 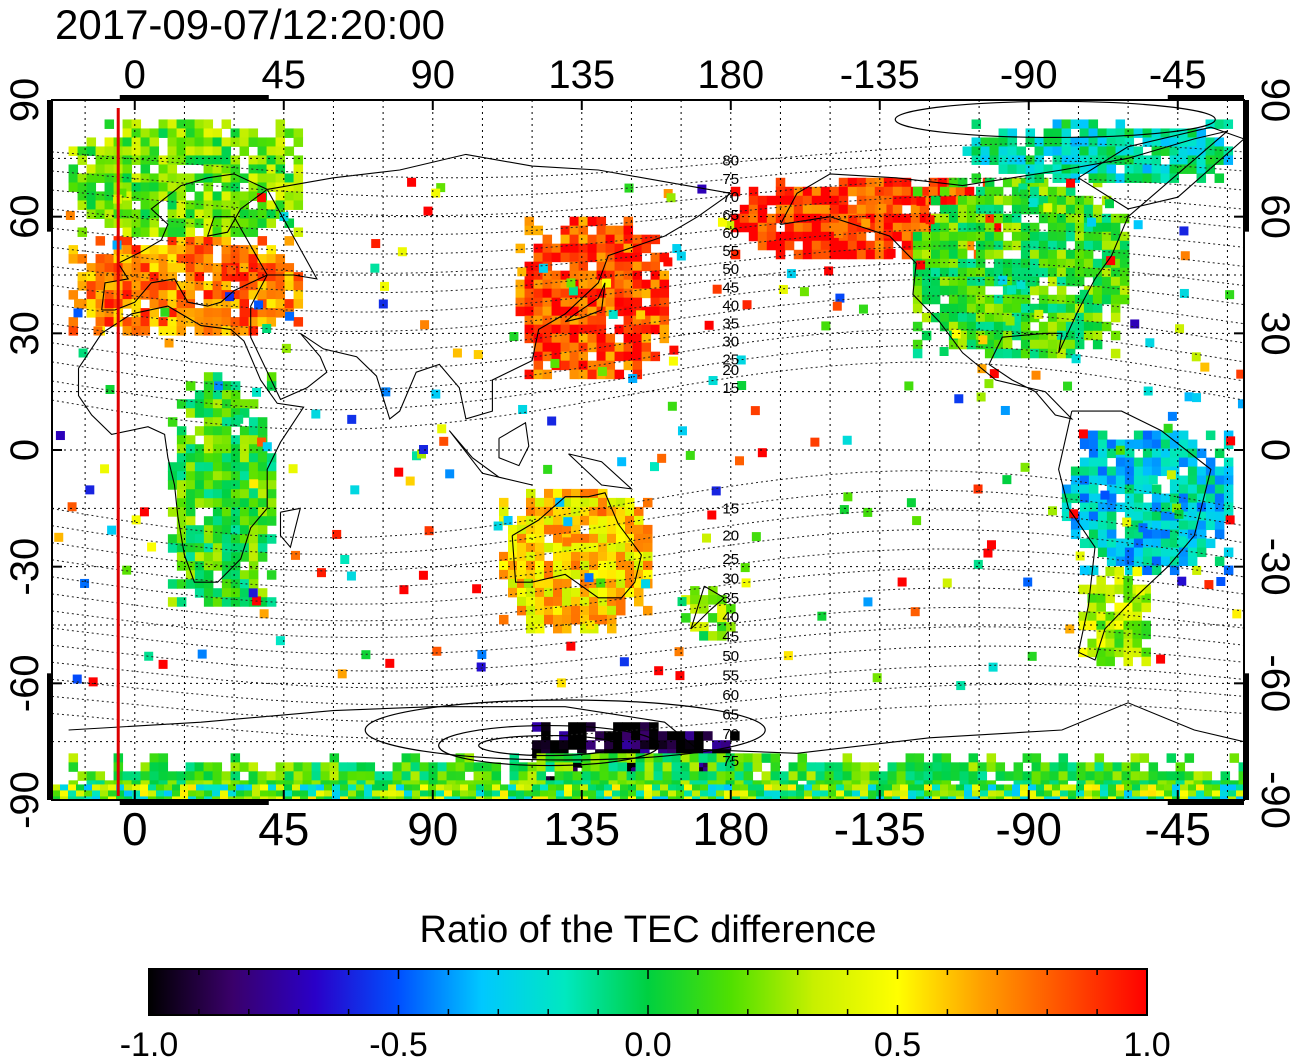 I want to click on contour-label: 80, so click(x=730, y=161).